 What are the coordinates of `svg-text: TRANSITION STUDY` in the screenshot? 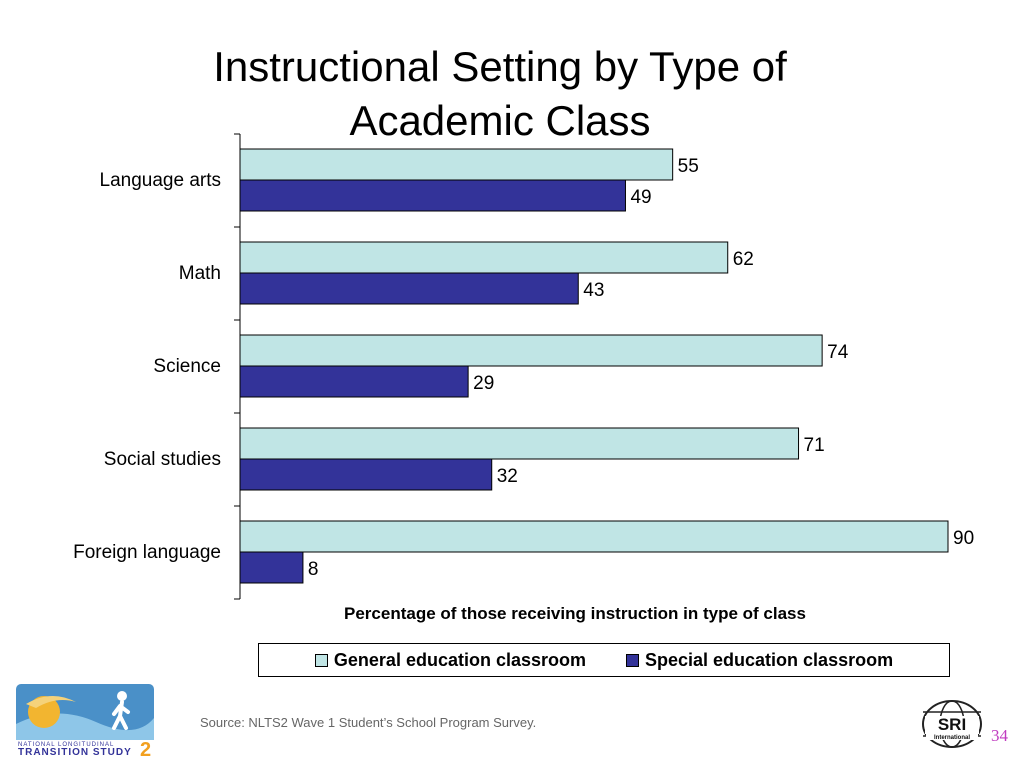 It's located at (75, 751).